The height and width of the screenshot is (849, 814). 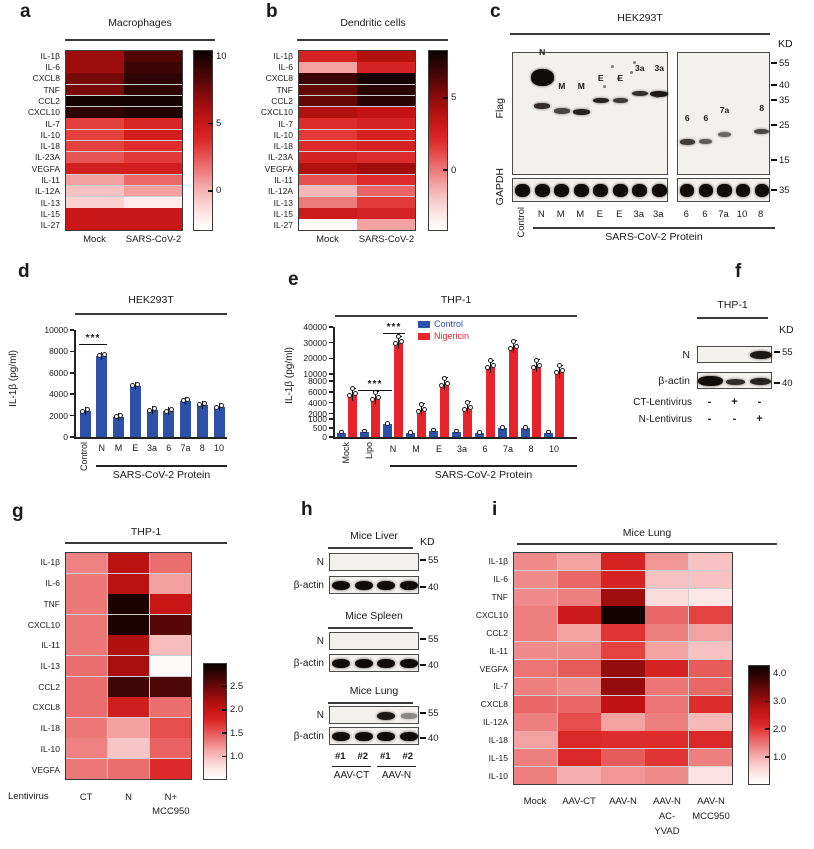 I want to click on y-tick-label: 8000, so click(x=58, y=351).